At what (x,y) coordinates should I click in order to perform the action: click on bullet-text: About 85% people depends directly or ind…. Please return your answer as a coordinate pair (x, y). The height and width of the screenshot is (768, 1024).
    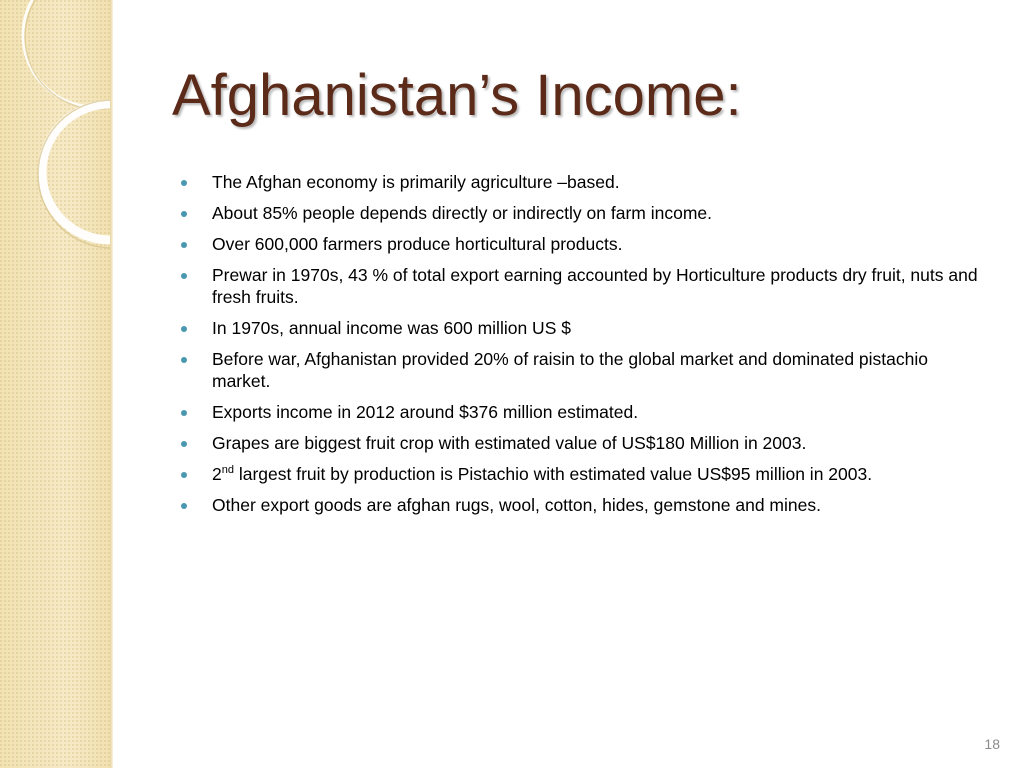
    Looking at the image, I should click on (462, 213).